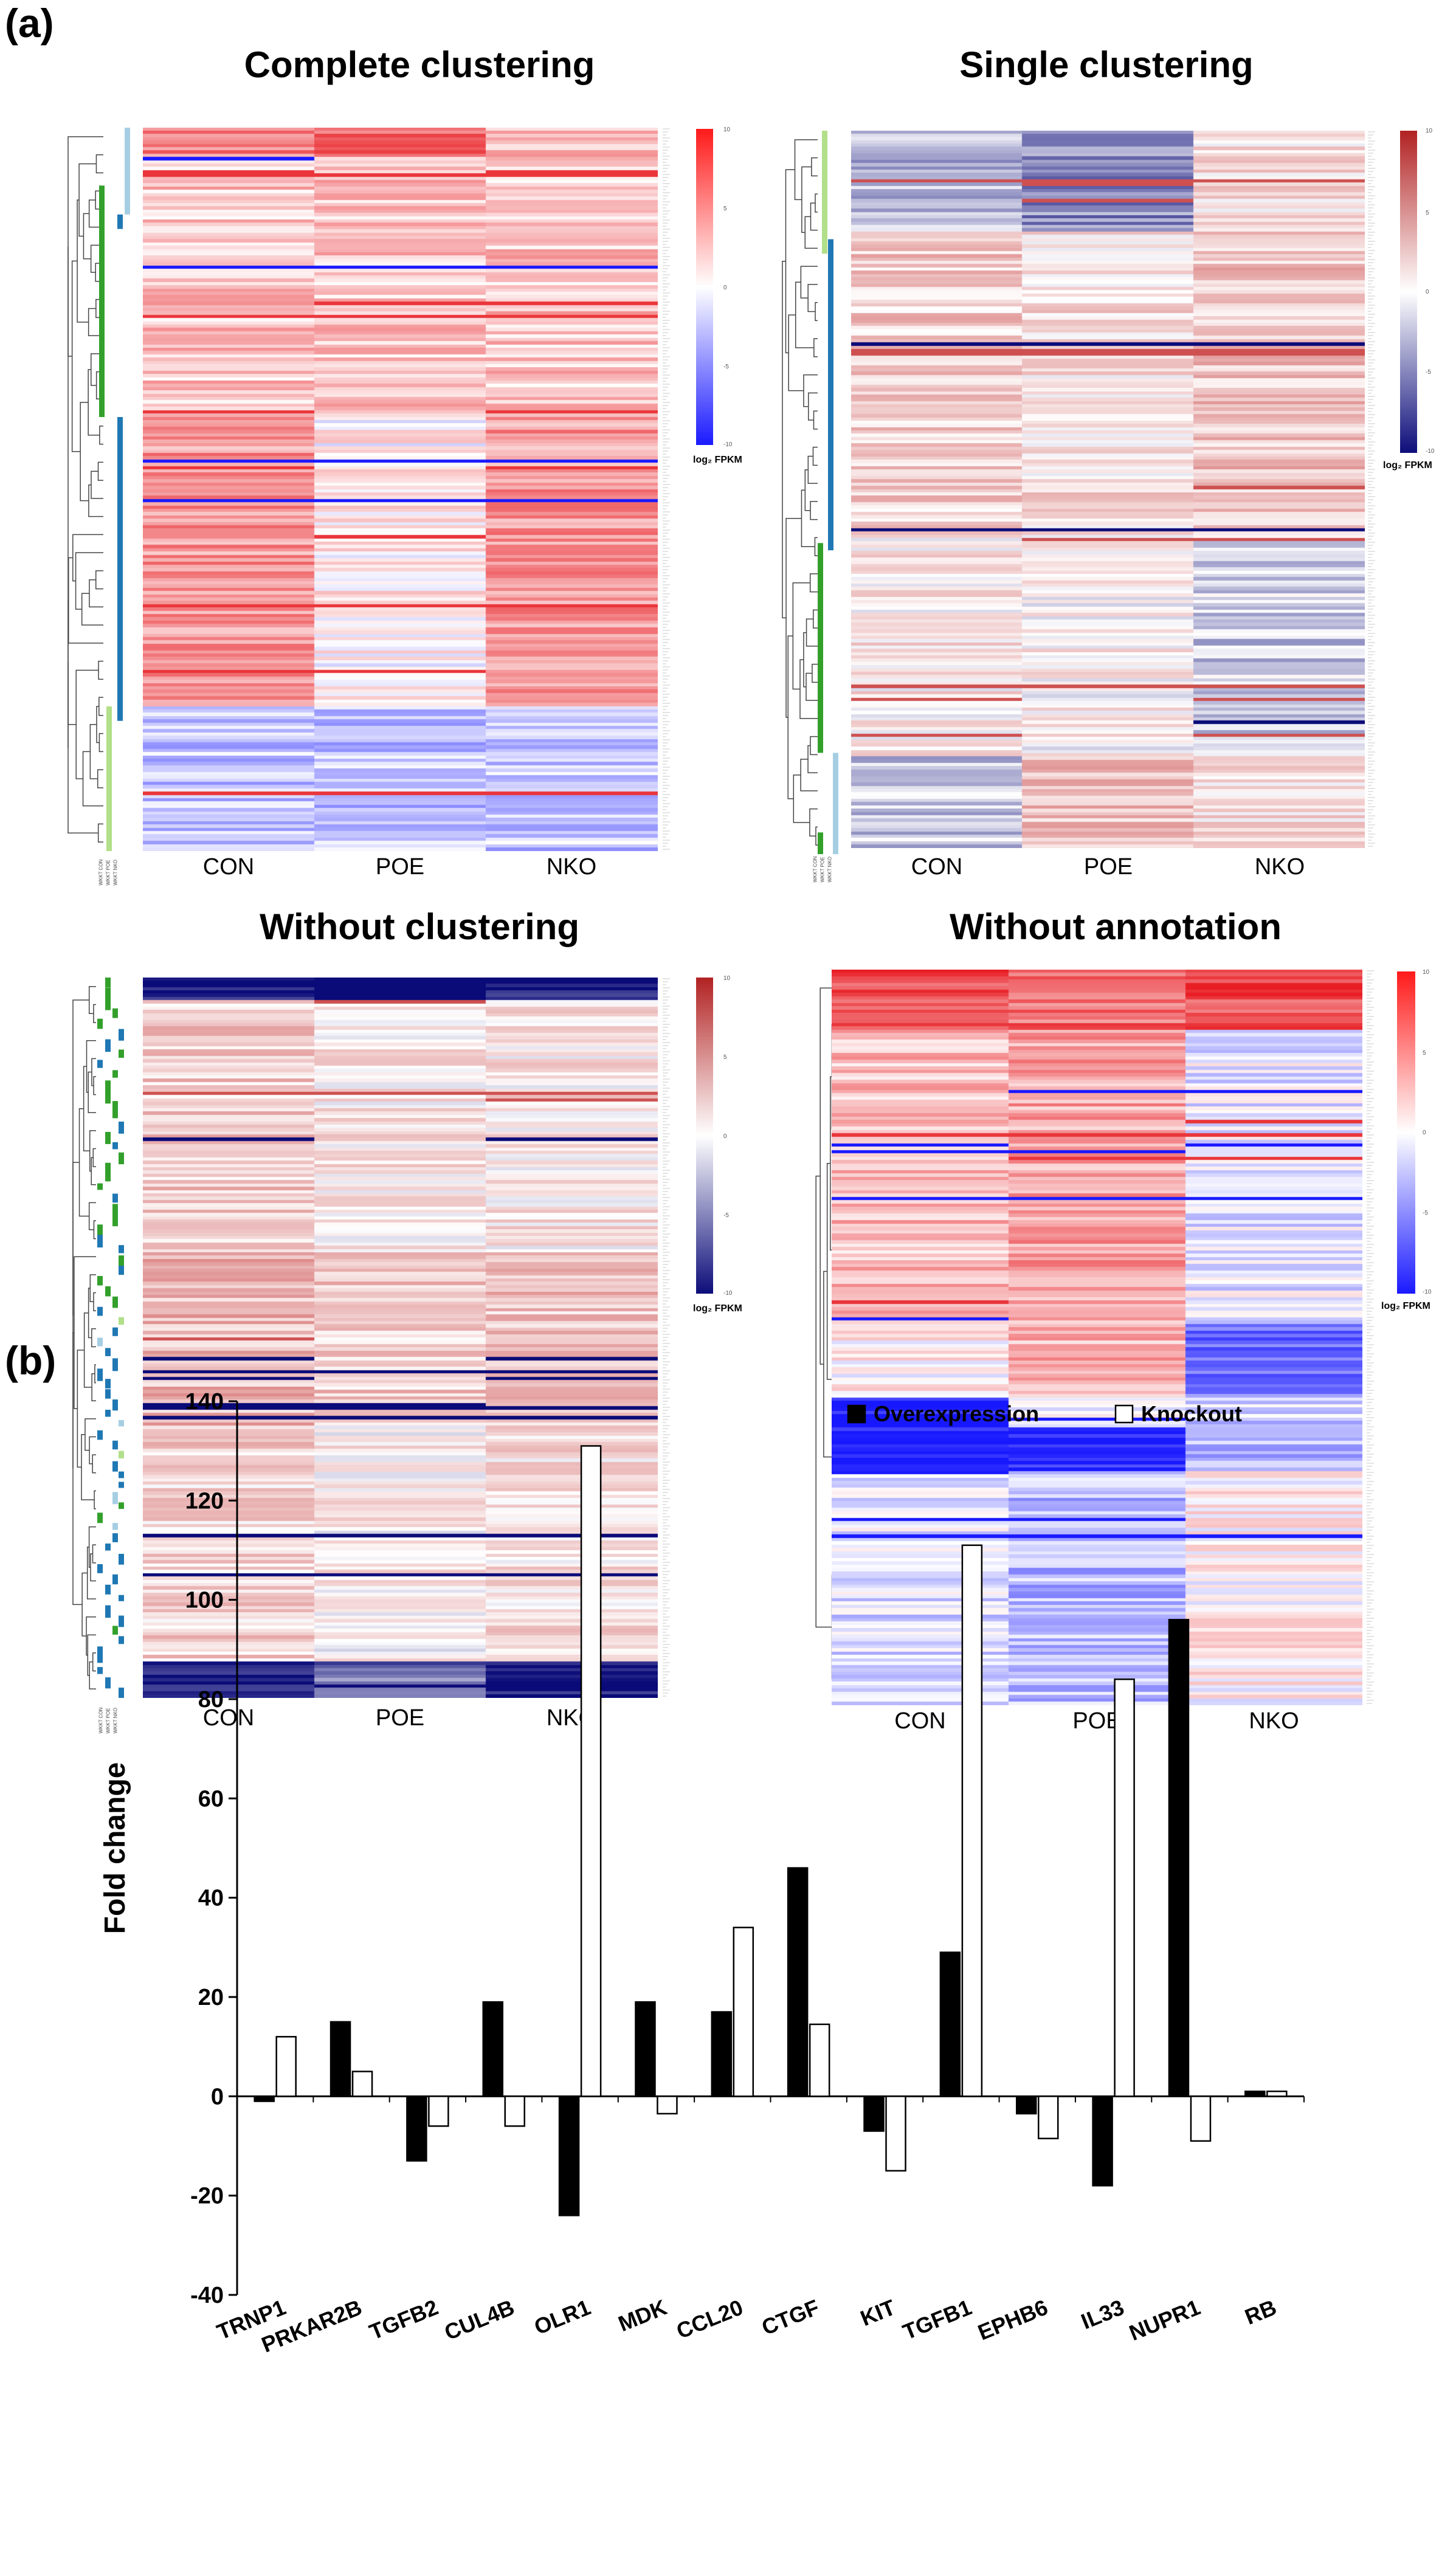 The image size is (1456, 2549). I want to click on bar-overexpression, so click(264, 2098).